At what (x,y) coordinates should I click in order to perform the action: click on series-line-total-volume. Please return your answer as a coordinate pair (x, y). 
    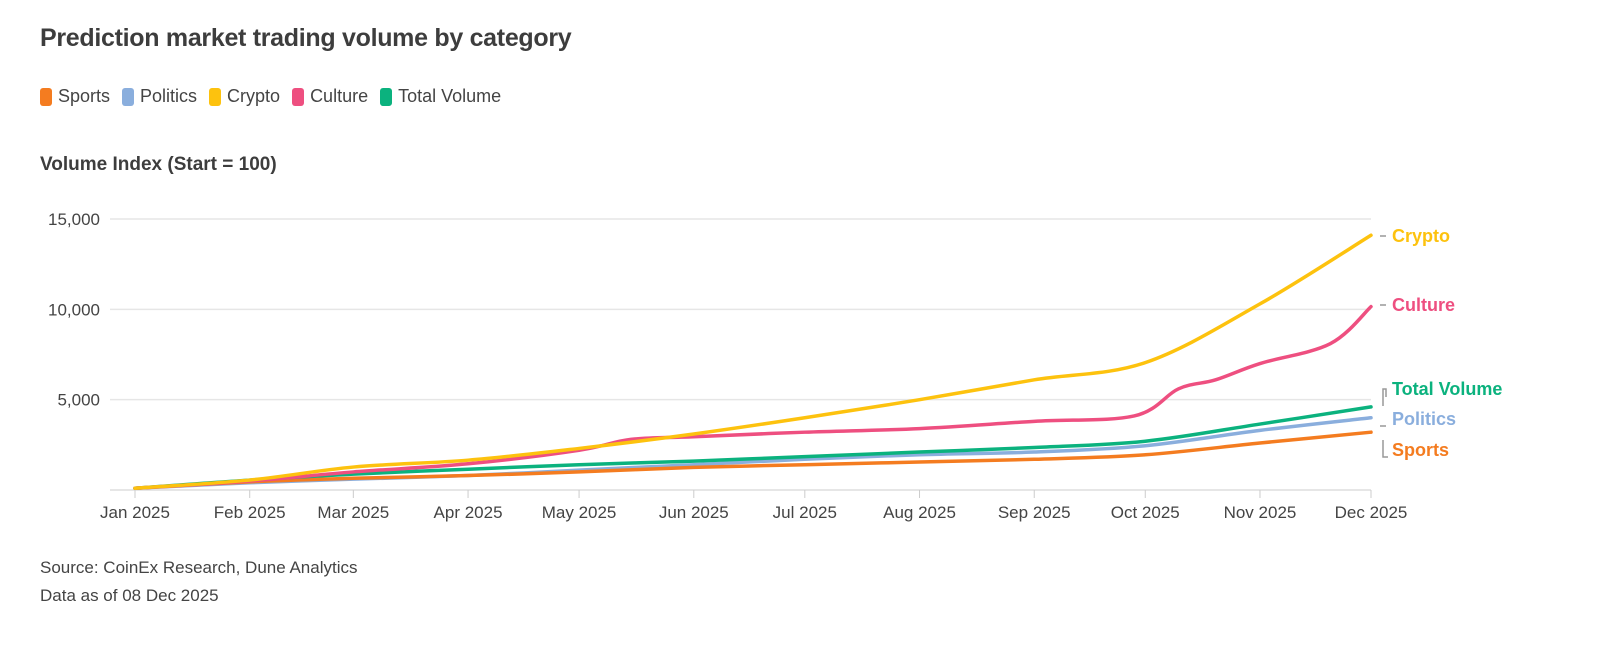
    Looking at the image, I should click on (753, 447).